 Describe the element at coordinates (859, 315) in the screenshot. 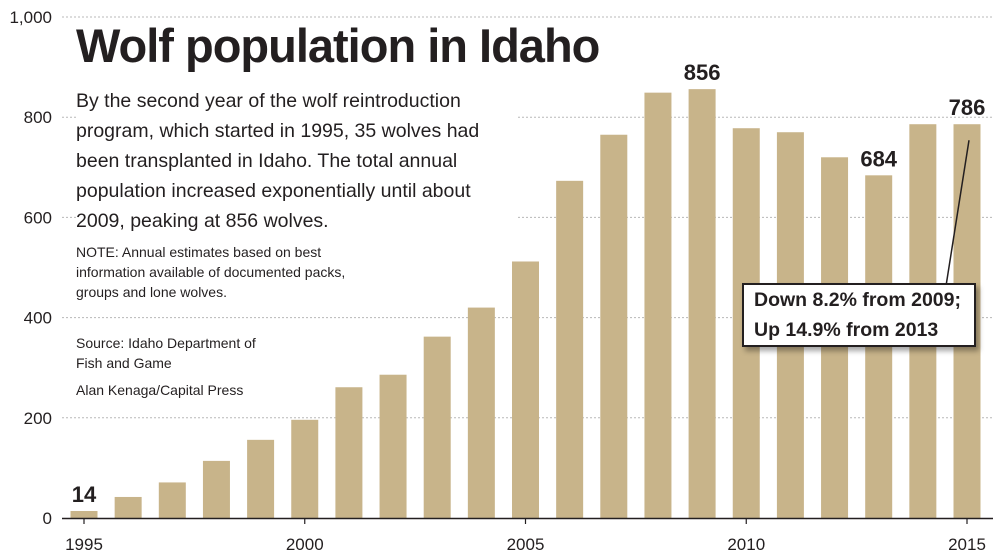

I see `callout-box: Down 8.2% from 2009; Up 14.9% from 2013` at that location.